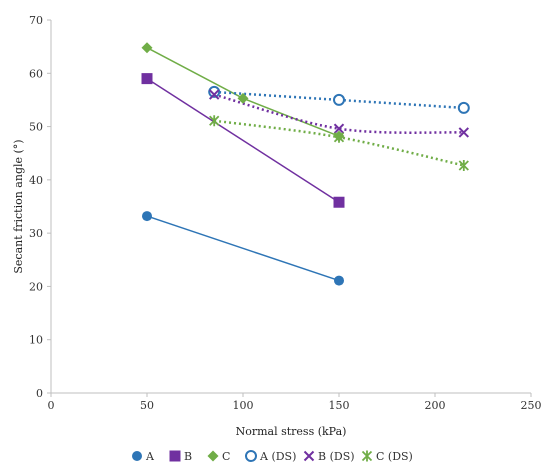 This screenshot has height=472, width=550. I want to click on legend-marker-c-ds, so click(367, 456).